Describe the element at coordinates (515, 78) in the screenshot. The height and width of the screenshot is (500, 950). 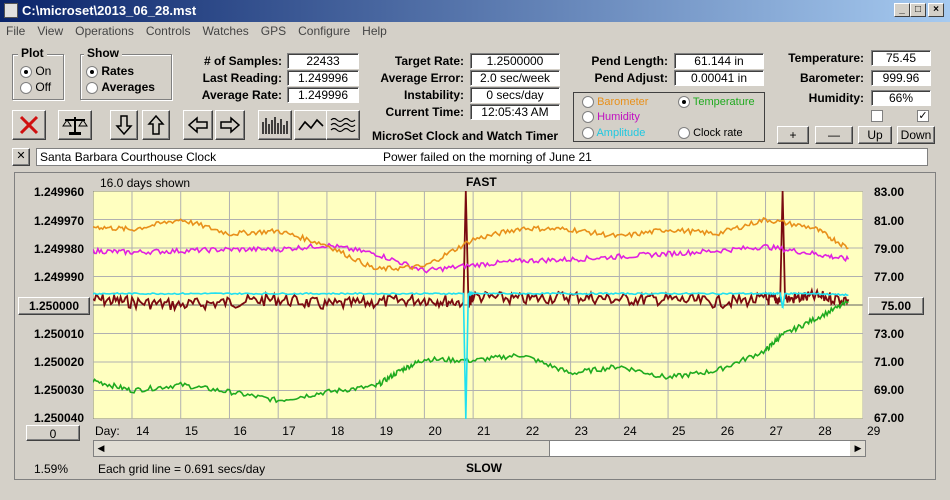
I see `average-error-value: 2.0 sec/week` at that location.